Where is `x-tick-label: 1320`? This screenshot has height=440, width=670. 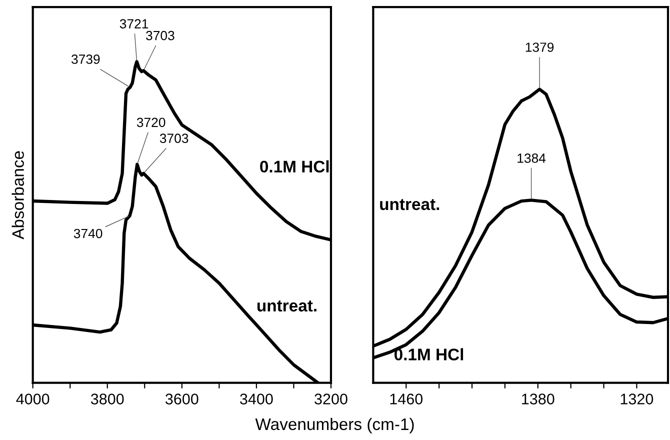 x-tick-label: 1320 is located at coordinates (637, 399).